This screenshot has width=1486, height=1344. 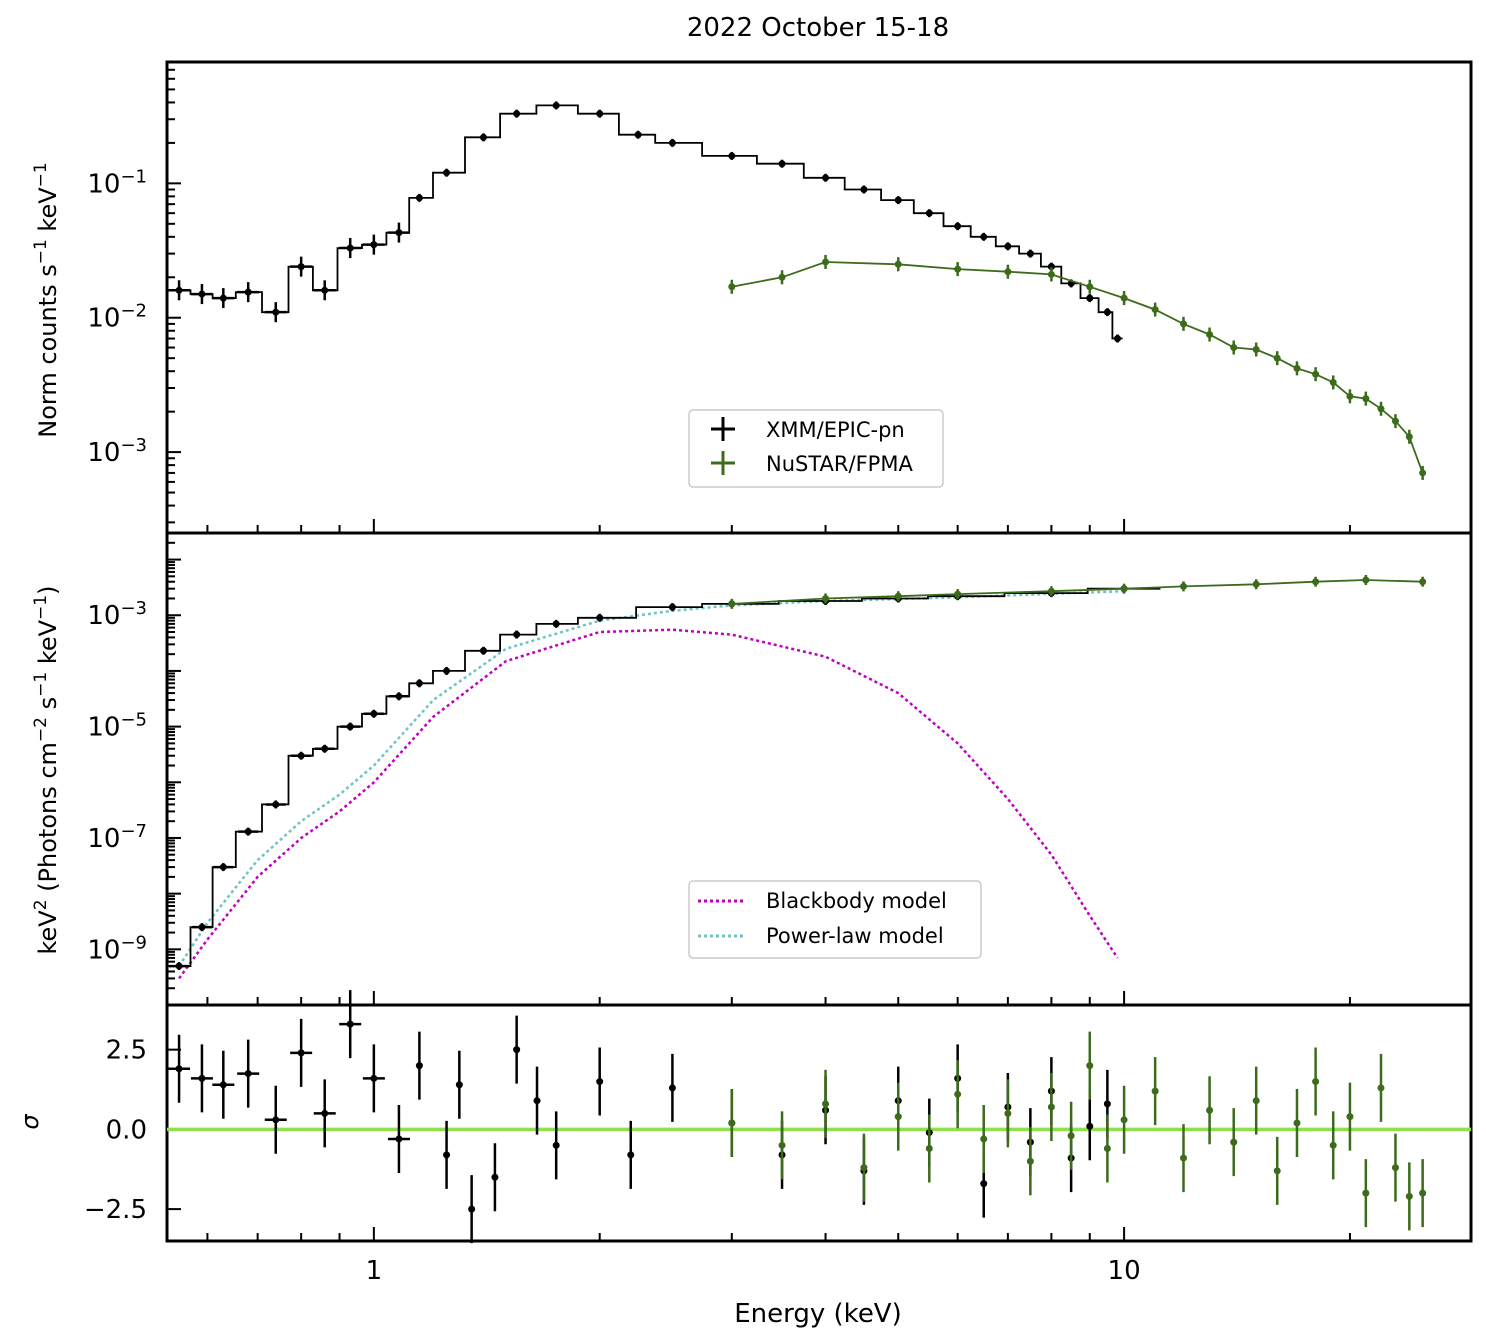 I want to click on y-tick-label: 10⁻⁹, so click(x=117, y=949).